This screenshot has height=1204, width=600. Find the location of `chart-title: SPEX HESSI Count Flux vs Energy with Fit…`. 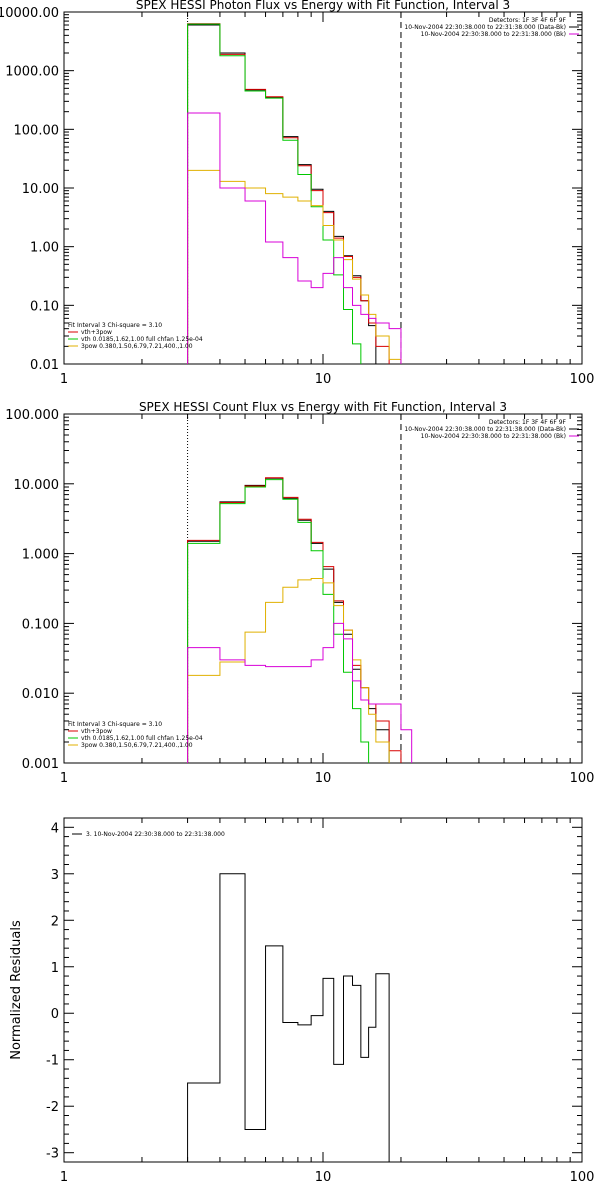

chart-title: SPEX HESSI Count Flux vs Energy with Fit… is located at coordinates (323, 407).